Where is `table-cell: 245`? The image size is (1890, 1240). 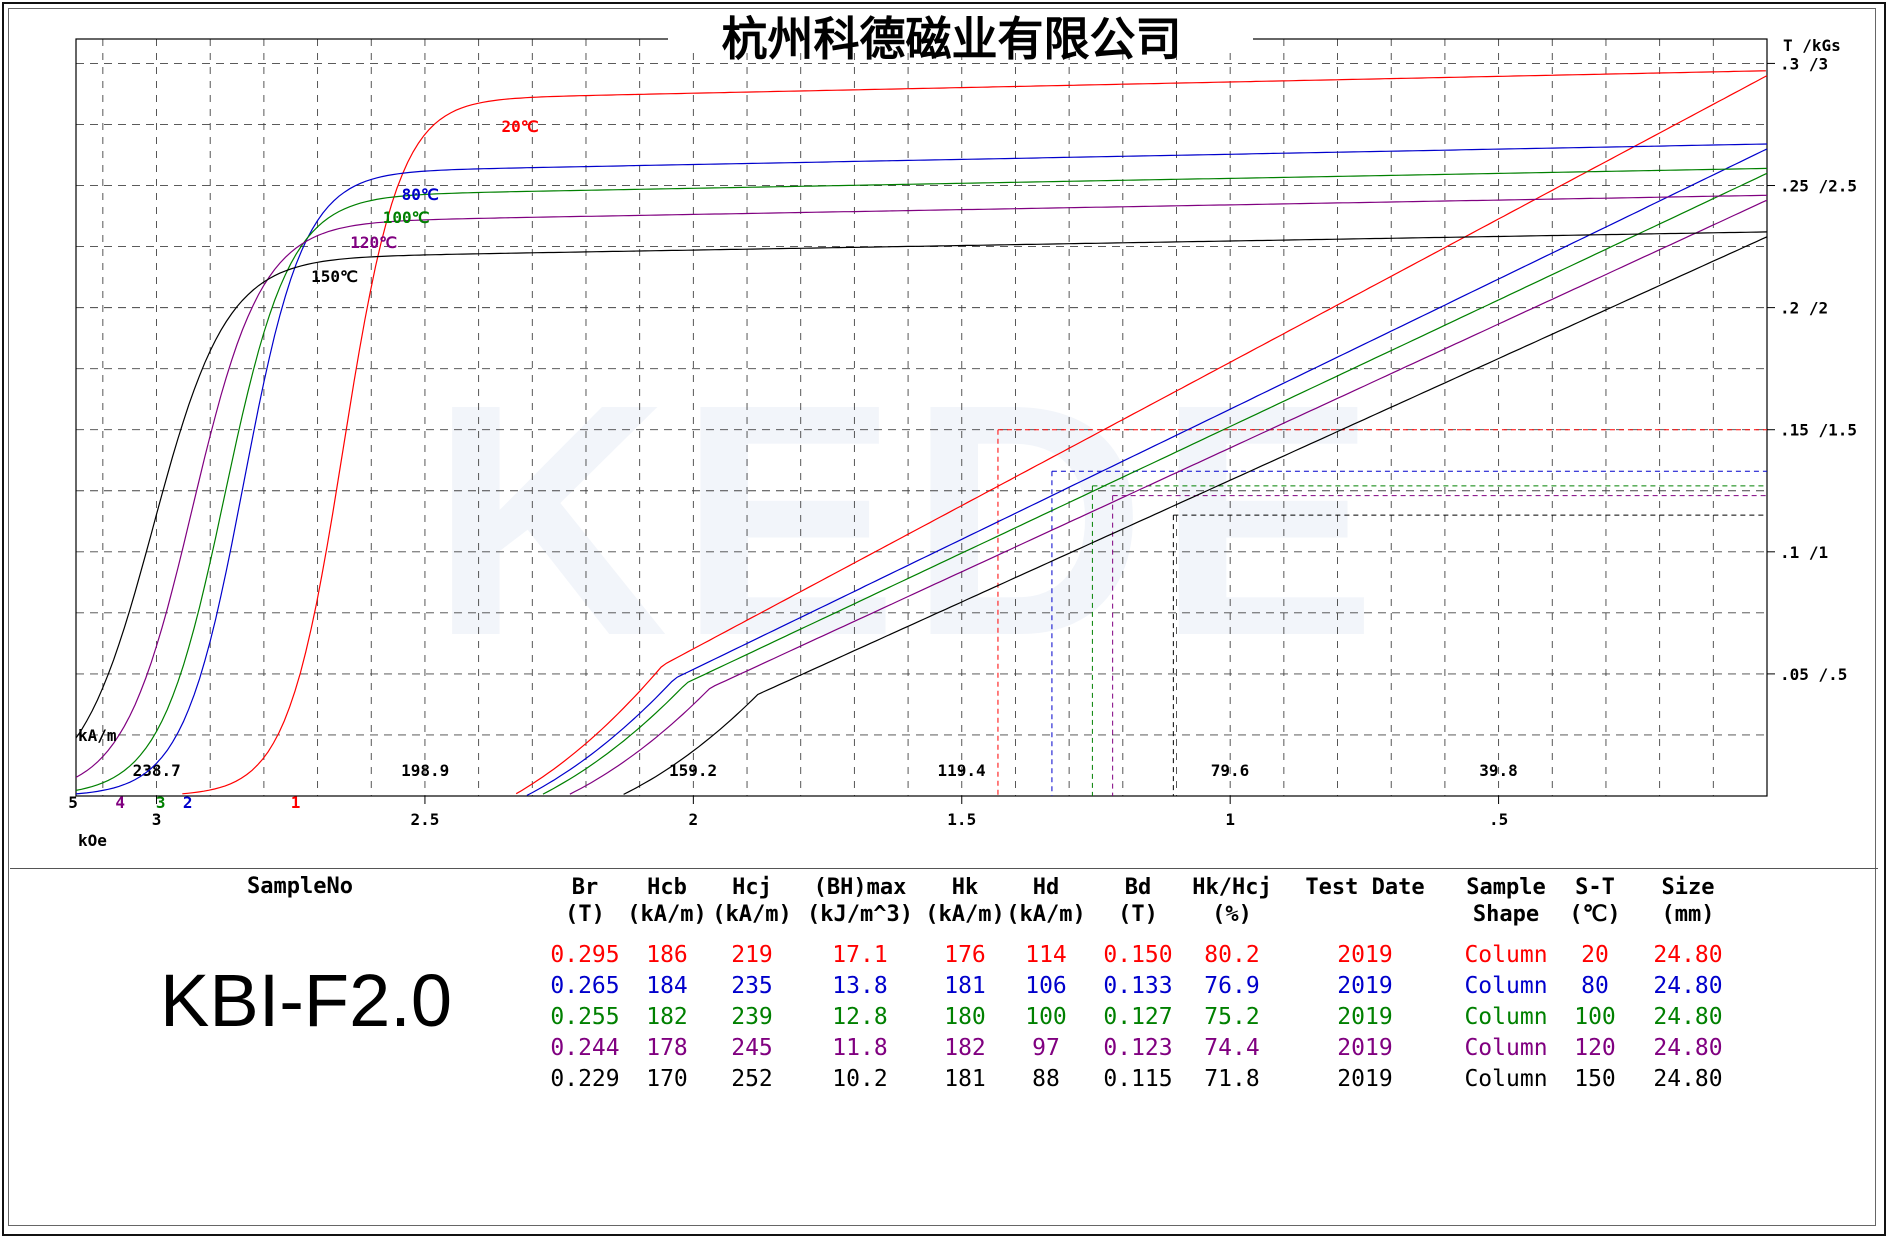 table-cell: 245 is located at coordinates (752, 1048).